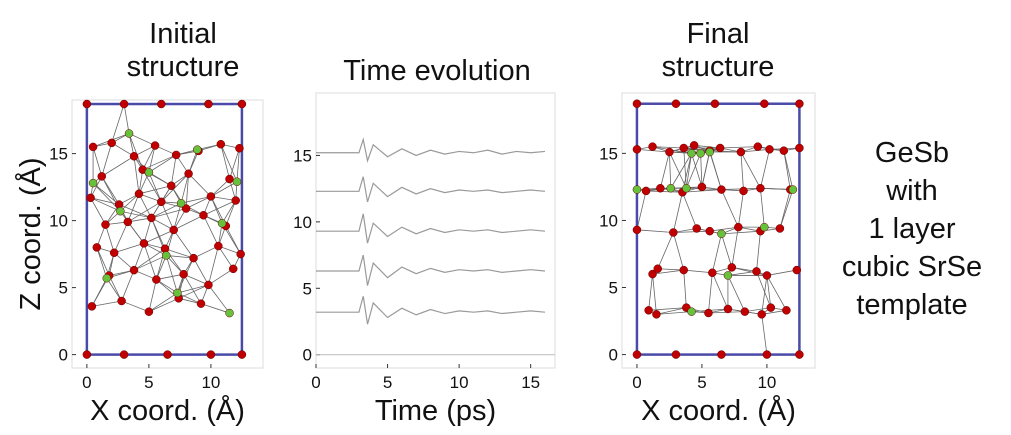 Image resolution: width=1011 pixels, height=435 pixels. Describe the element at coordinates (307, 355) in the screenshot. I see `y-tick-label: 0` at that location.